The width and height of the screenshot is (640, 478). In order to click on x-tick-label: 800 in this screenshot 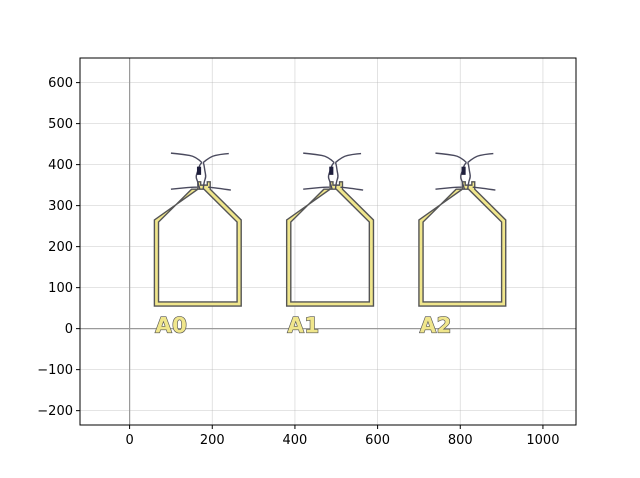, I will do `click(460, 440)`.